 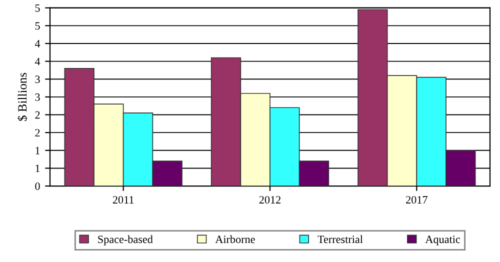 I want to click on x-tick-label: 2017, so click(x=417, y=200).